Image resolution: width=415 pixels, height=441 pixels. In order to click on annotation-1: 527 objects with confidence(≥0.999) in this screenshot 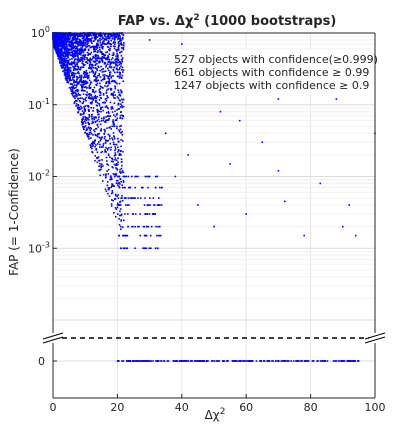, I will do `click(276, 59)`.